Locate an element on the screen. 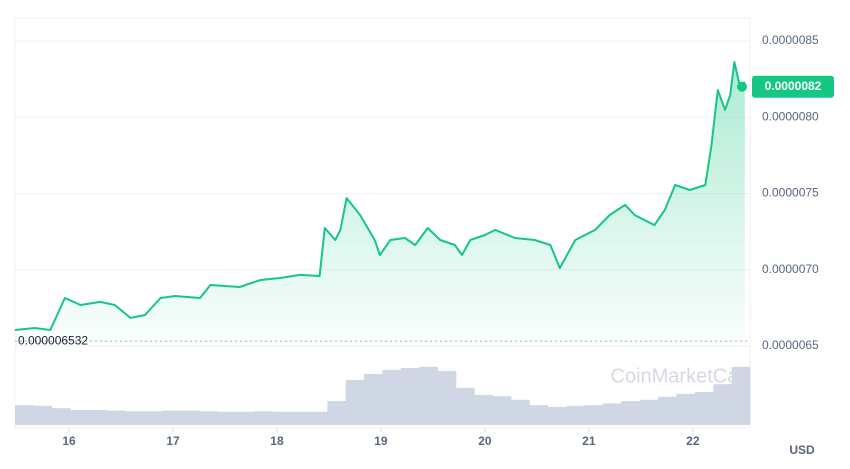  last-badge is located at coordinates (793, 86).